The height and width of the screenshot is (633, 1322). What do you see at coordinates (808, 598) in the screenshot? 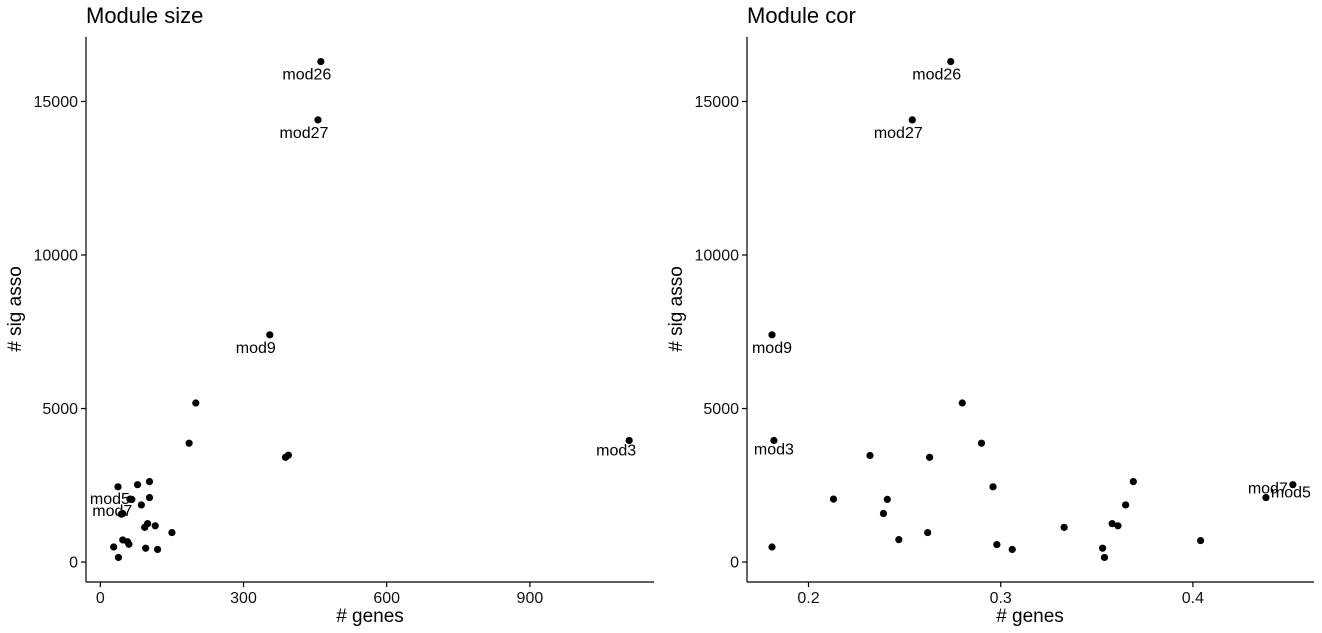
I see `x-tick-label: 0.2` at bounding box center [808, 598].